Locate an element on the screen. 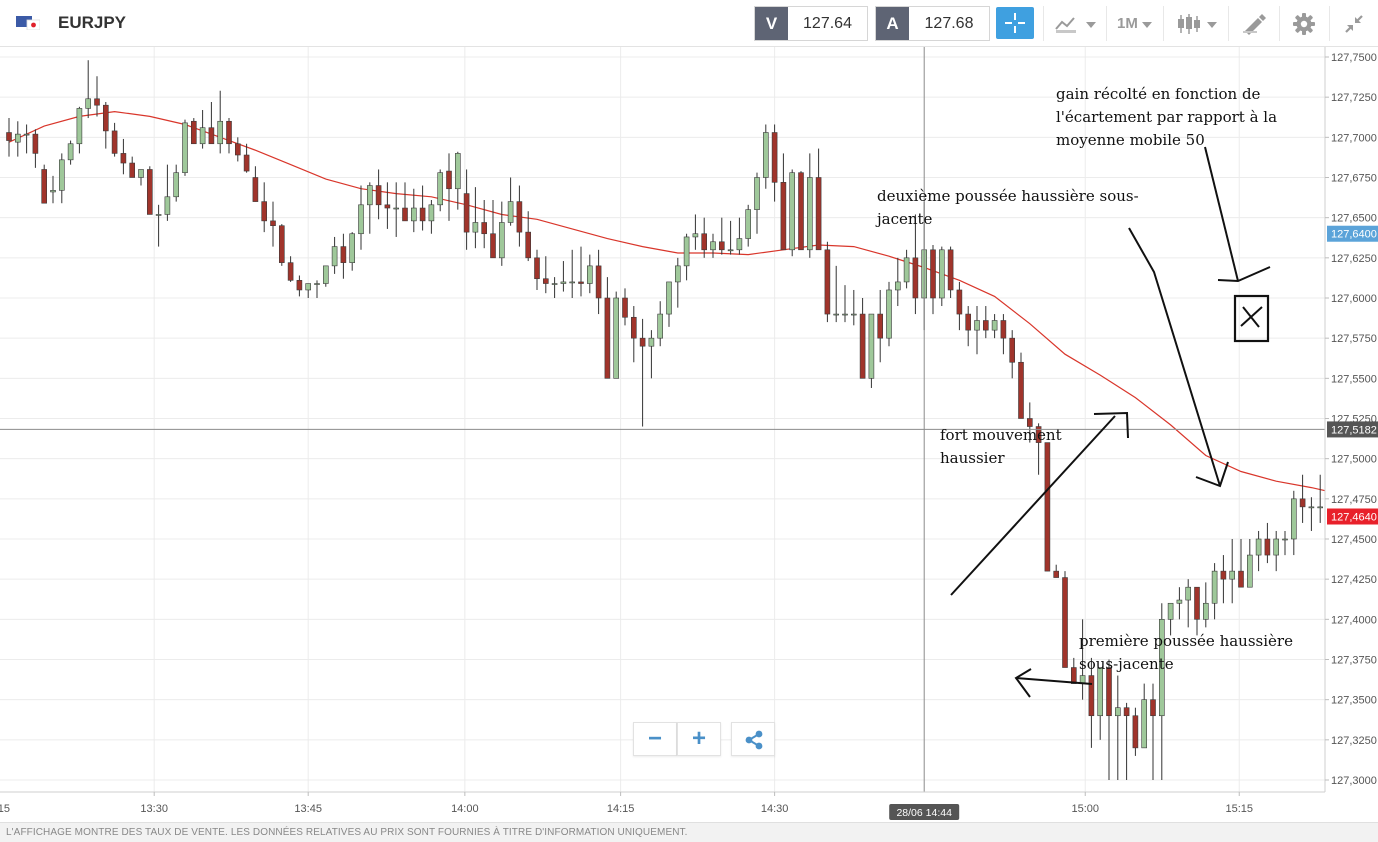 The height and width of the screenshot is (842, 1378). y-tick-label: 127,3250 is located at coordinates (1354, 741).